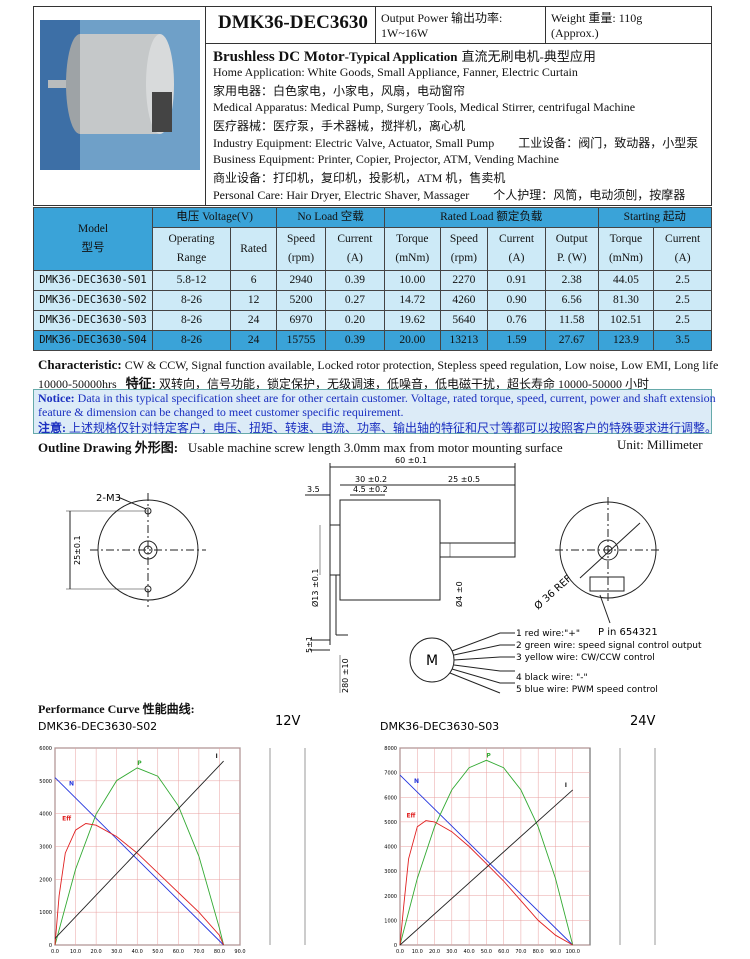 The image size is (750, 959). I want to click on power-label: Output Power 输出功率:, so click(442, 18).